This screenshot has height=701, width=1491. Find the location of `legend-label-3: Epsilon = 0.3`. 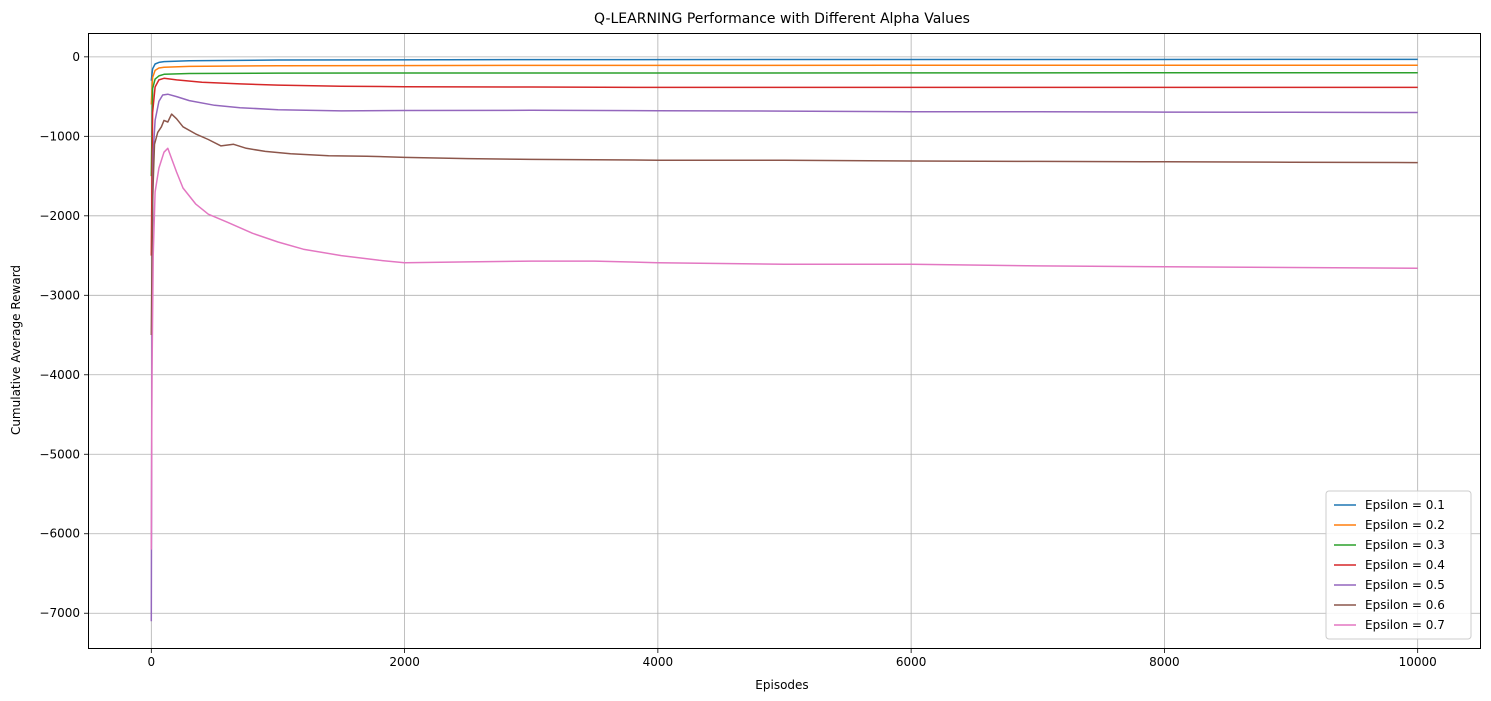

legend-label-3: Epsilon = 0.3 is located at coordinates (1405, 545).